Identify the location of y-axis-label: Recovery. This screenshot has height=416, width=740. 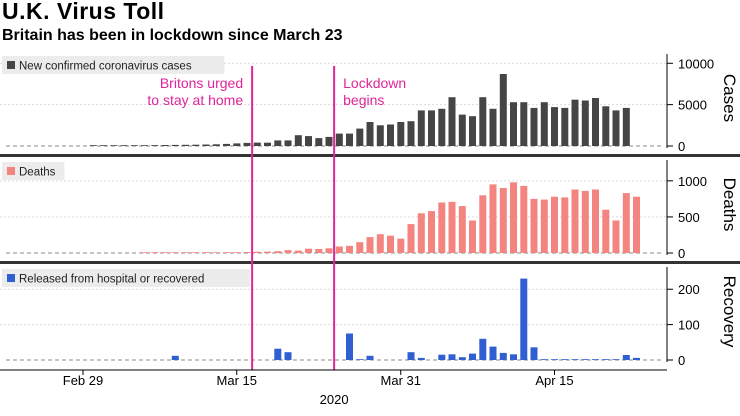
(729, 312).